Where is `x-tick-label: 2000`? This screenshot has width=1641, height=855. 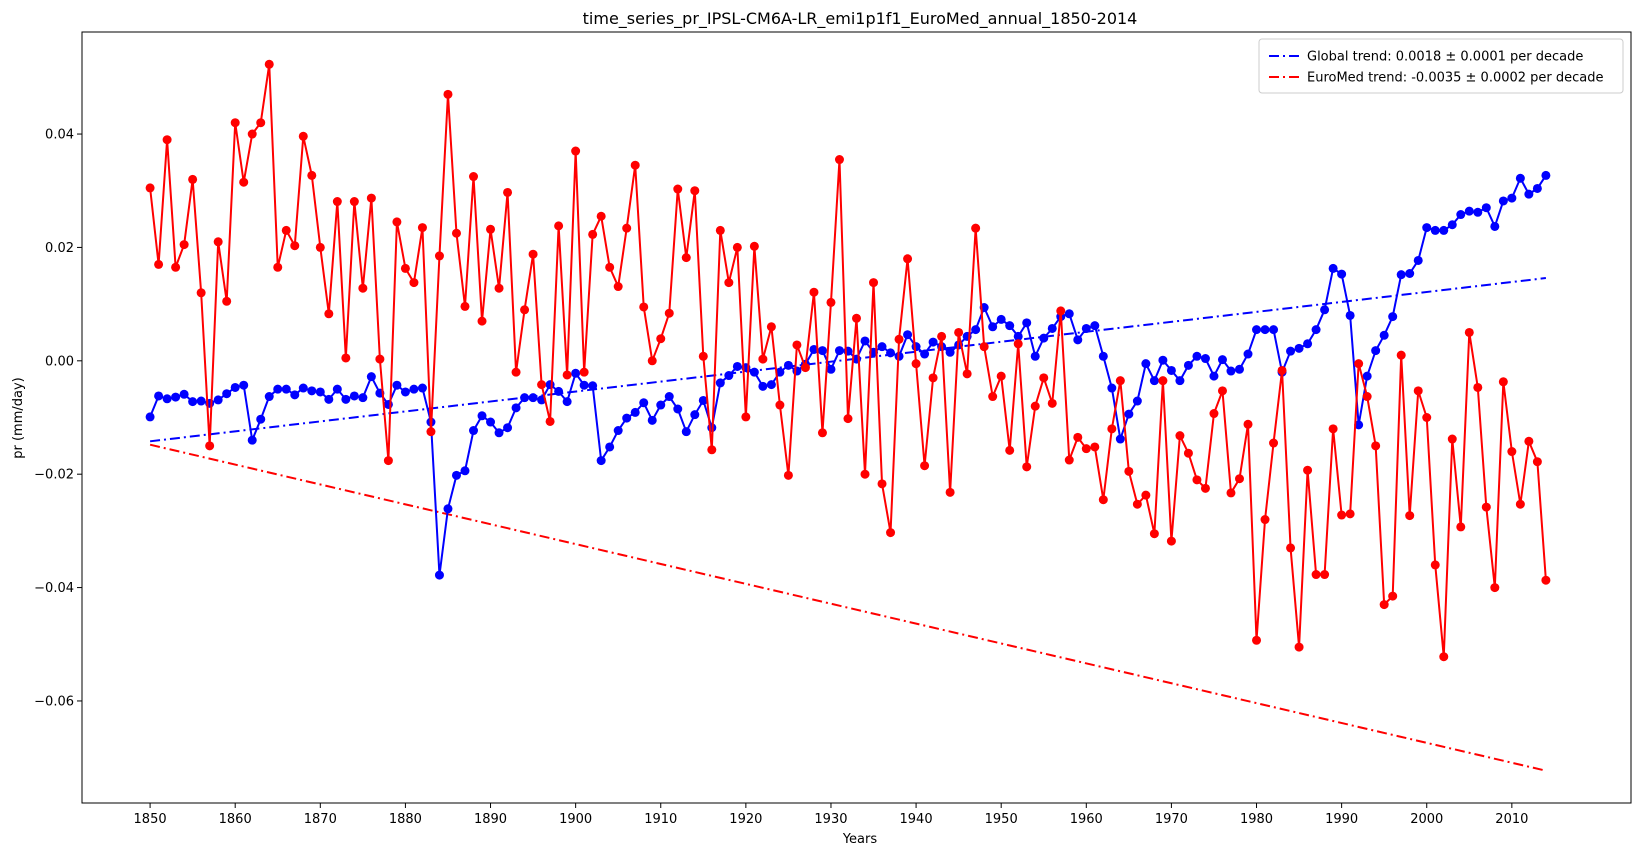
x-tick-label: 2000 is located at coordinates (1426, 819).